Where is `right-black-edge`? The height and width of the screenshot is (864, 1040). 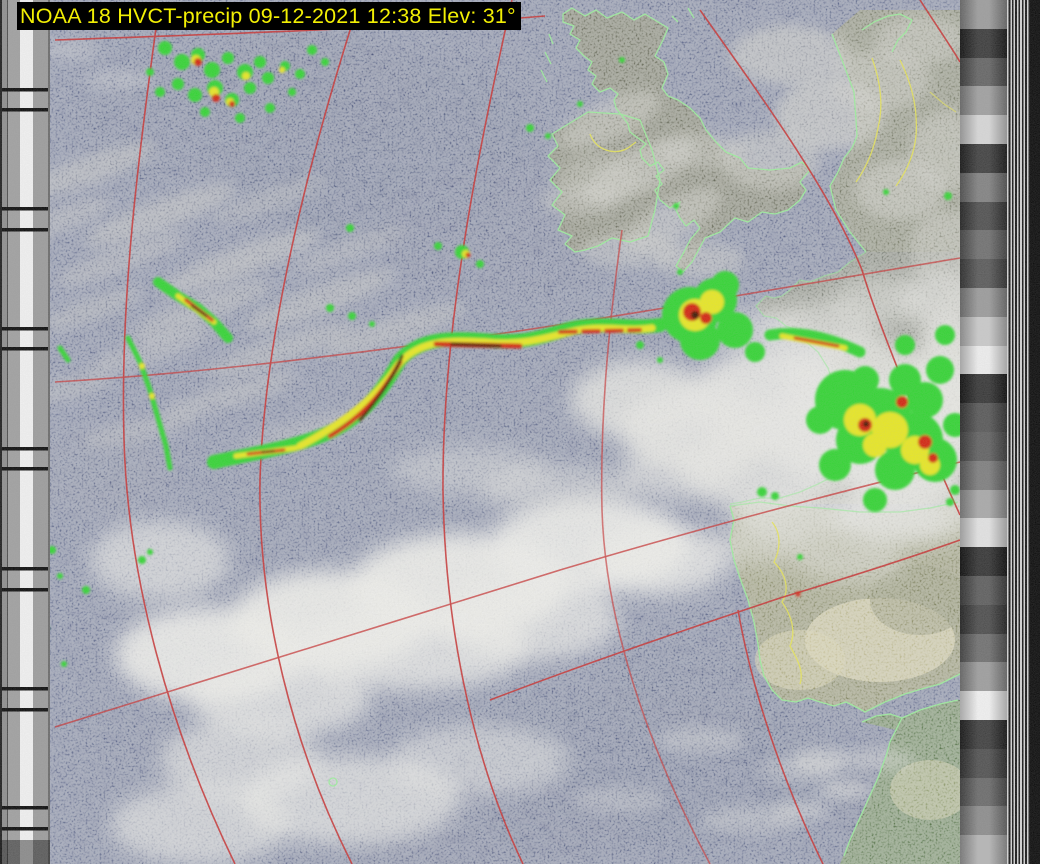
right-black-edge is located at coordinates (1035, 432).